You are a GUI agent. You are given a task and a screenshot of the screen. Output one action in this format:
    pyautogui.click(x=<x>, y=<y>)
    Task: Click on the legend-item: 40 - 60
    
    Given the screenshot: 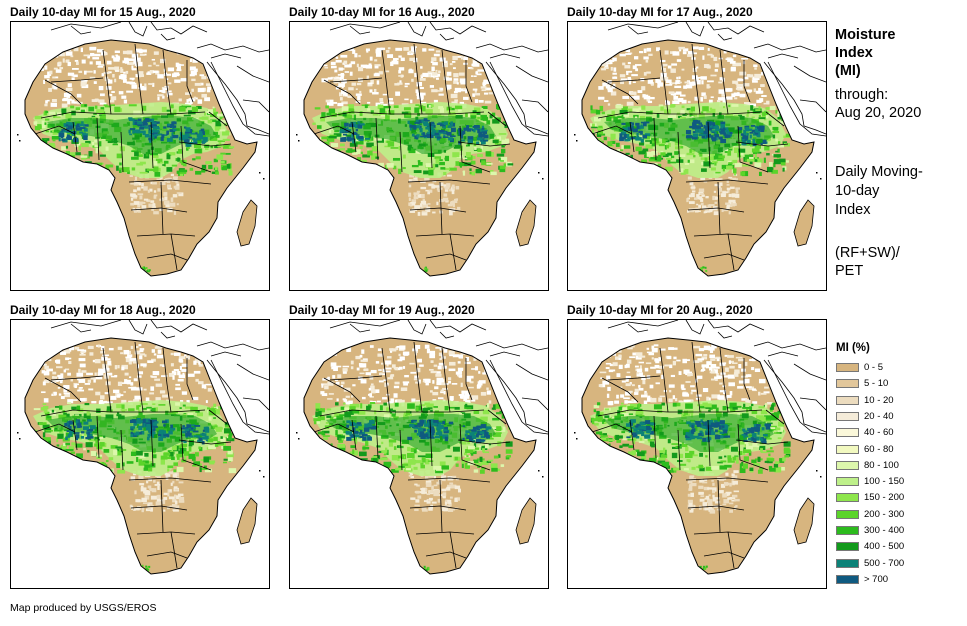 What is the action you would take?
    pyautogui.click(x=865, y=432)
    